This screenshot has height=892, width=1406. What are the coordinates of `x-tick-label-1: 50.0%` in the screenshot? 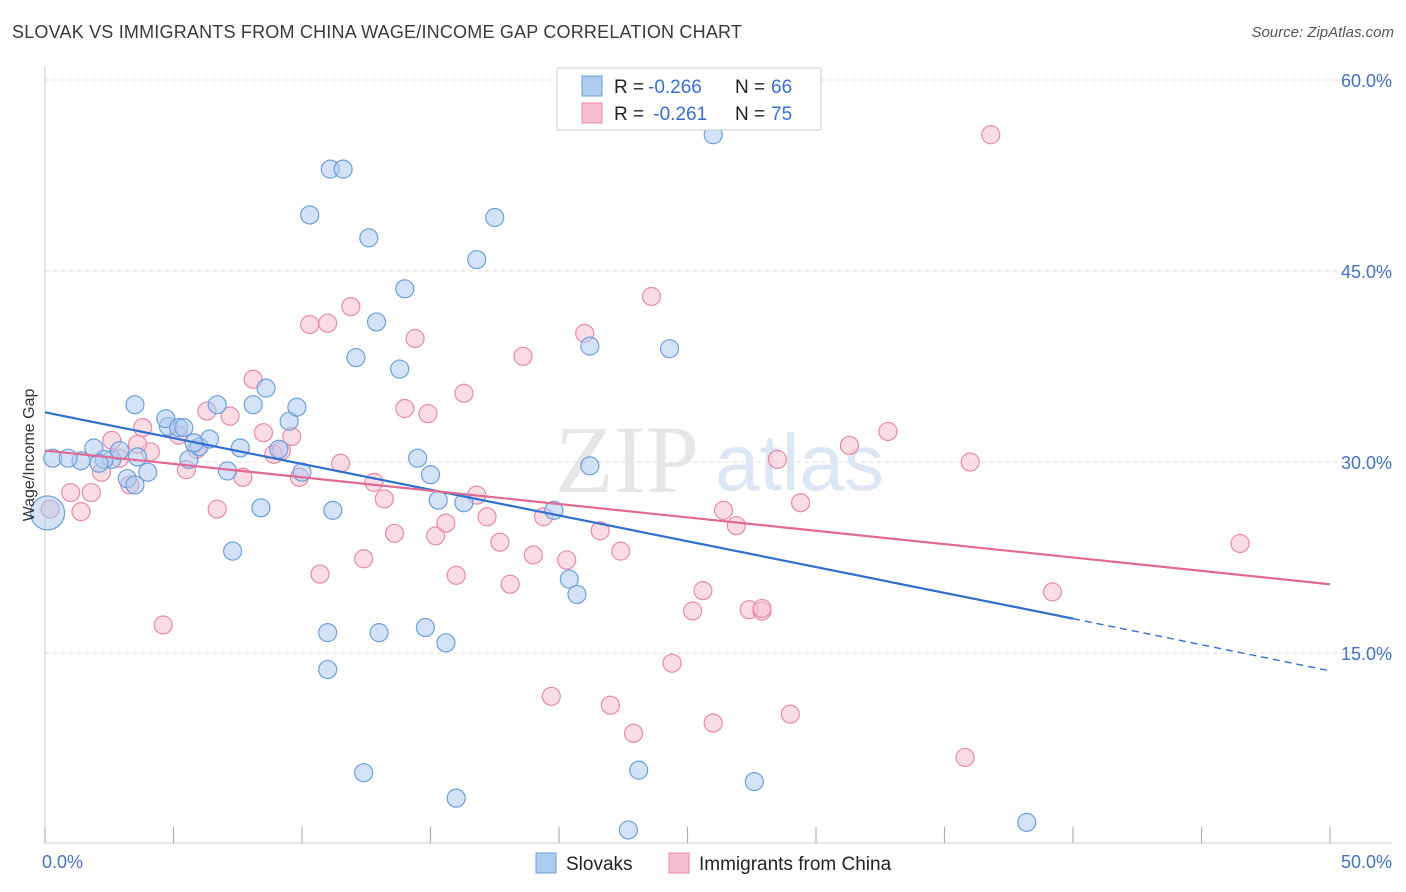 It's located at (1366, 862).